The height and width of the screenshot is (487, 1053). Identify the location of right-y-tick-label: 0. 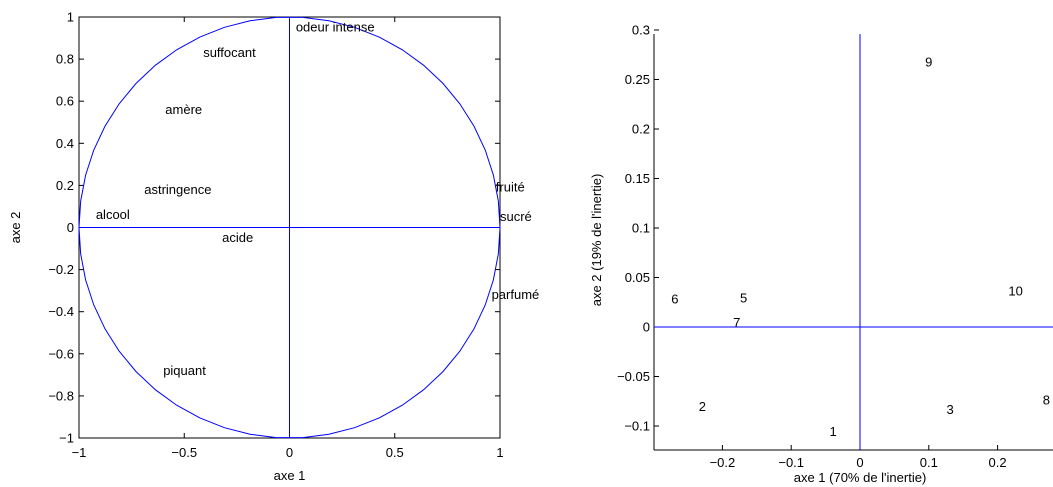
(646, 327).